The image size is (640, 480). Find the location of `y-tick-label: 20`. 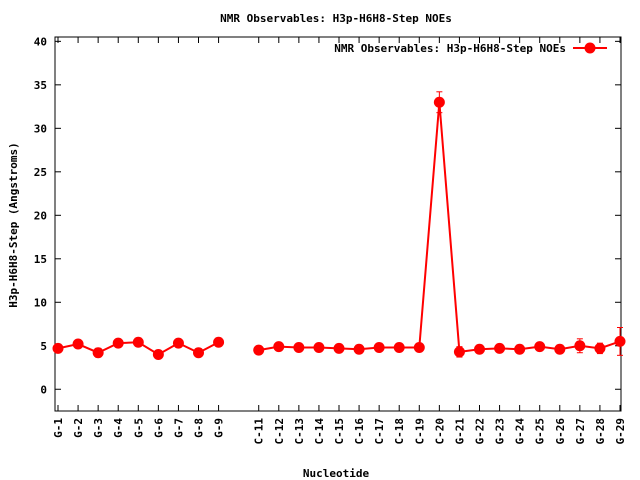

y-tick-label: 20 is located at coordinates (40, 215).